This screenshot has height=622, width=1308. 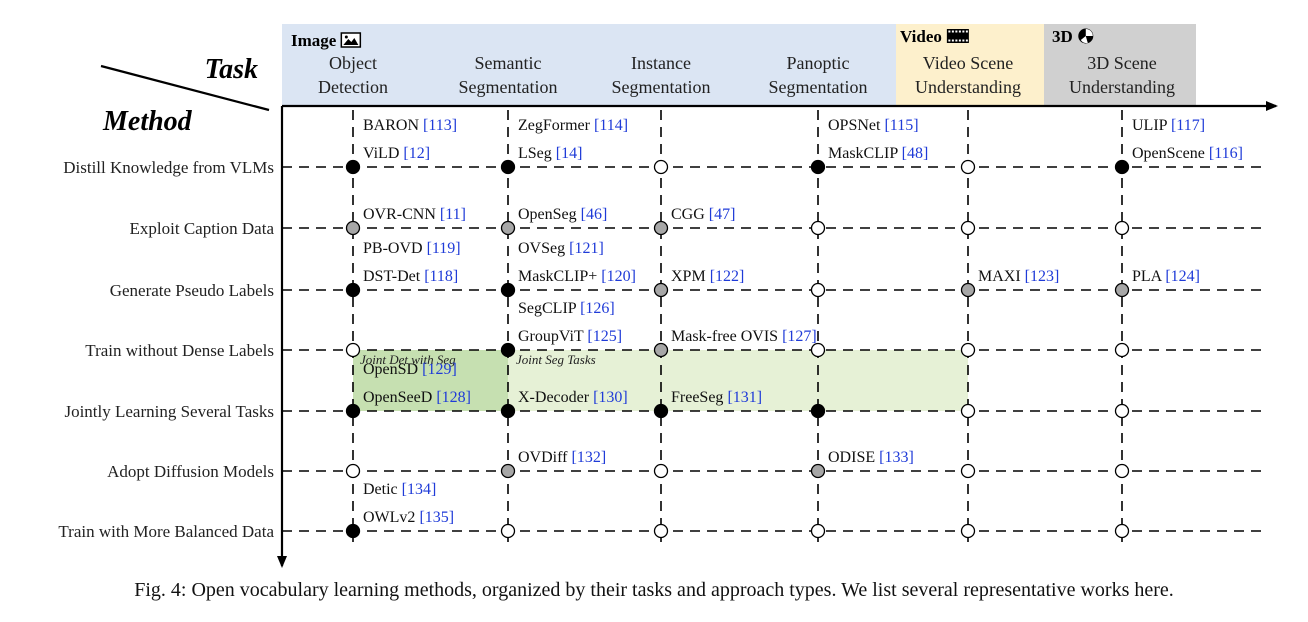 I want to click on citation-ref: [118], so click(x=441, y=276).